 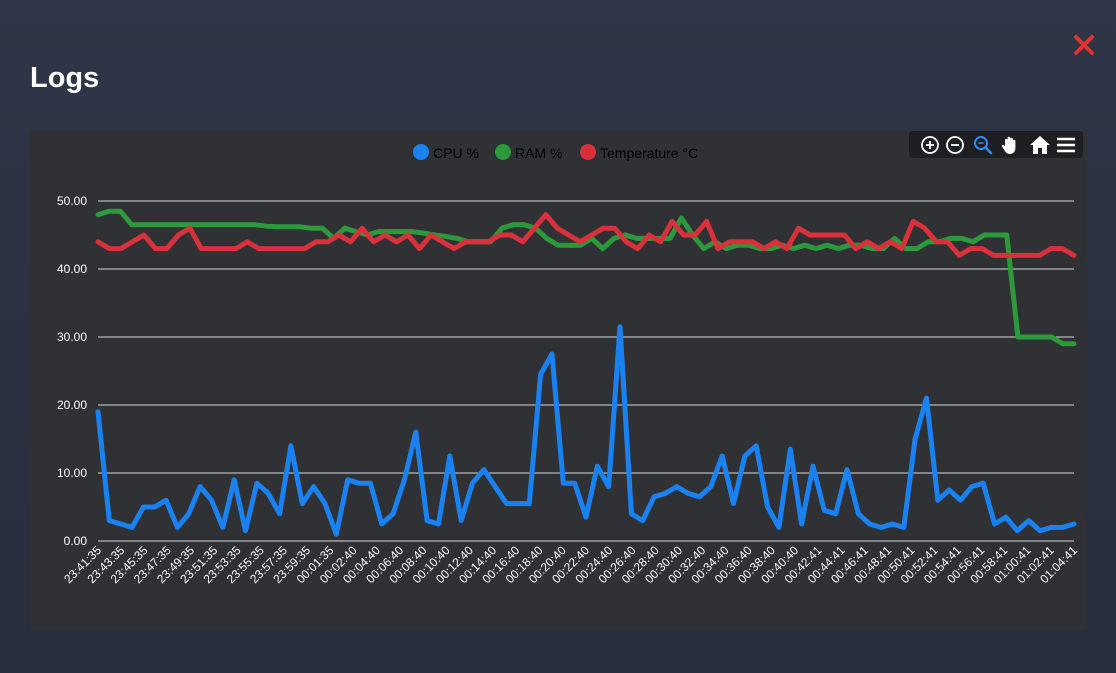 I want to click on zoom-out-icon, so click(x=955, y=145).